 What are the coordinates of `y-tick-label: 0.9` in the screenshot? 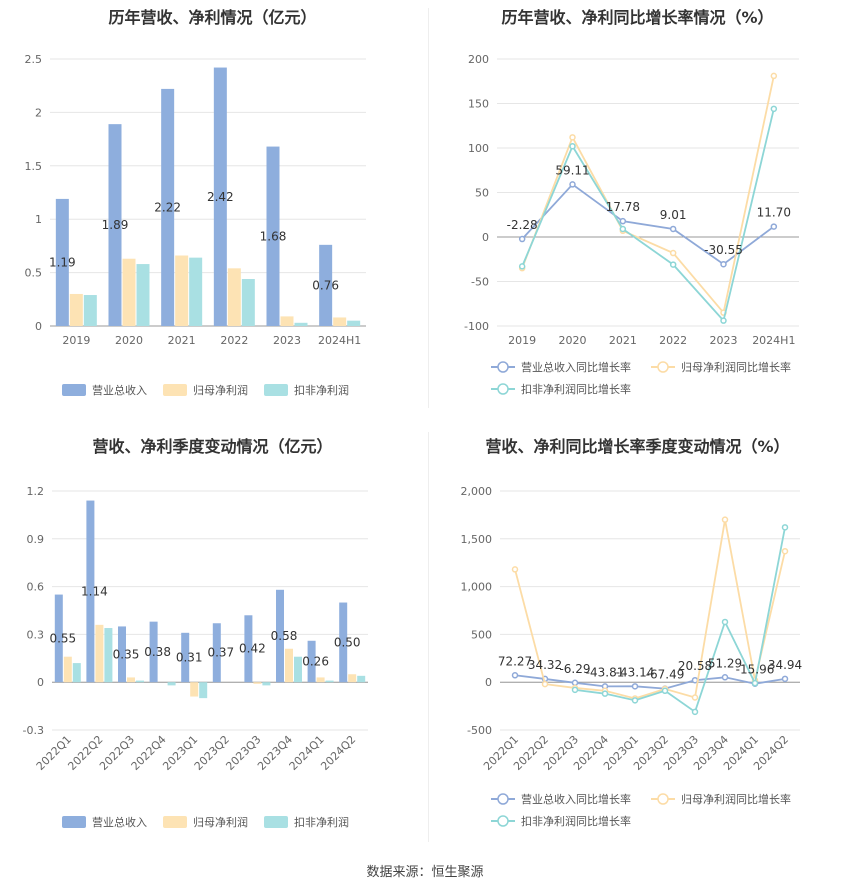 It's located at (36, 539).